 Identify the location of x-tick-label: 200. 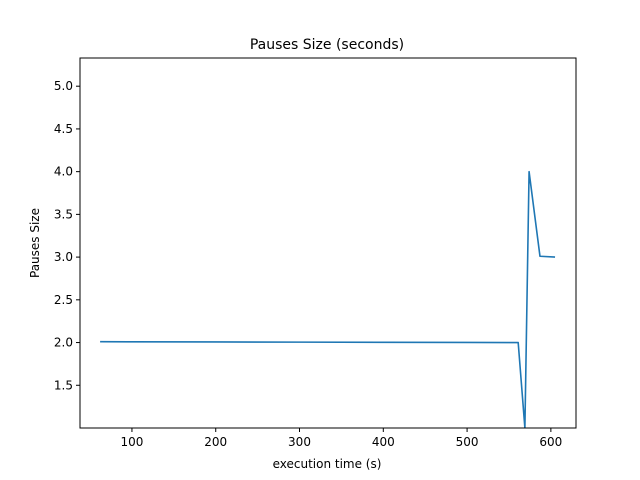
(215, 442).